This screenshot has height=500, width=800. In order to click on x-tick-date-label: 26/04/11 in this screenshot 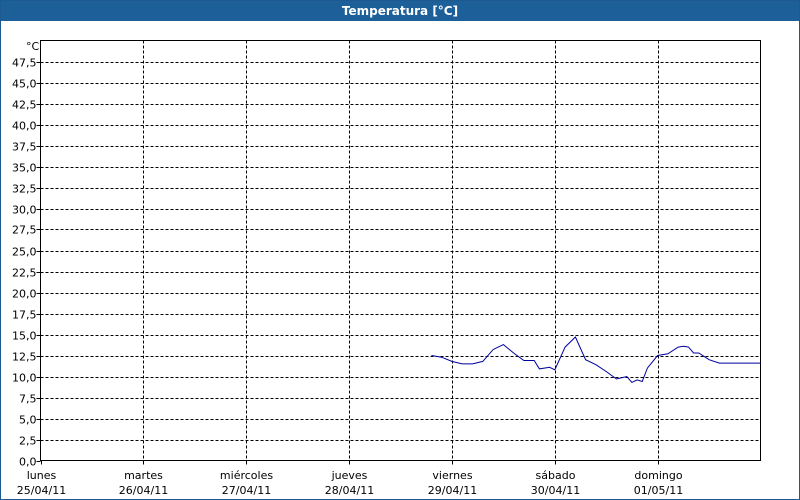, I will do `click(143, 490)`.